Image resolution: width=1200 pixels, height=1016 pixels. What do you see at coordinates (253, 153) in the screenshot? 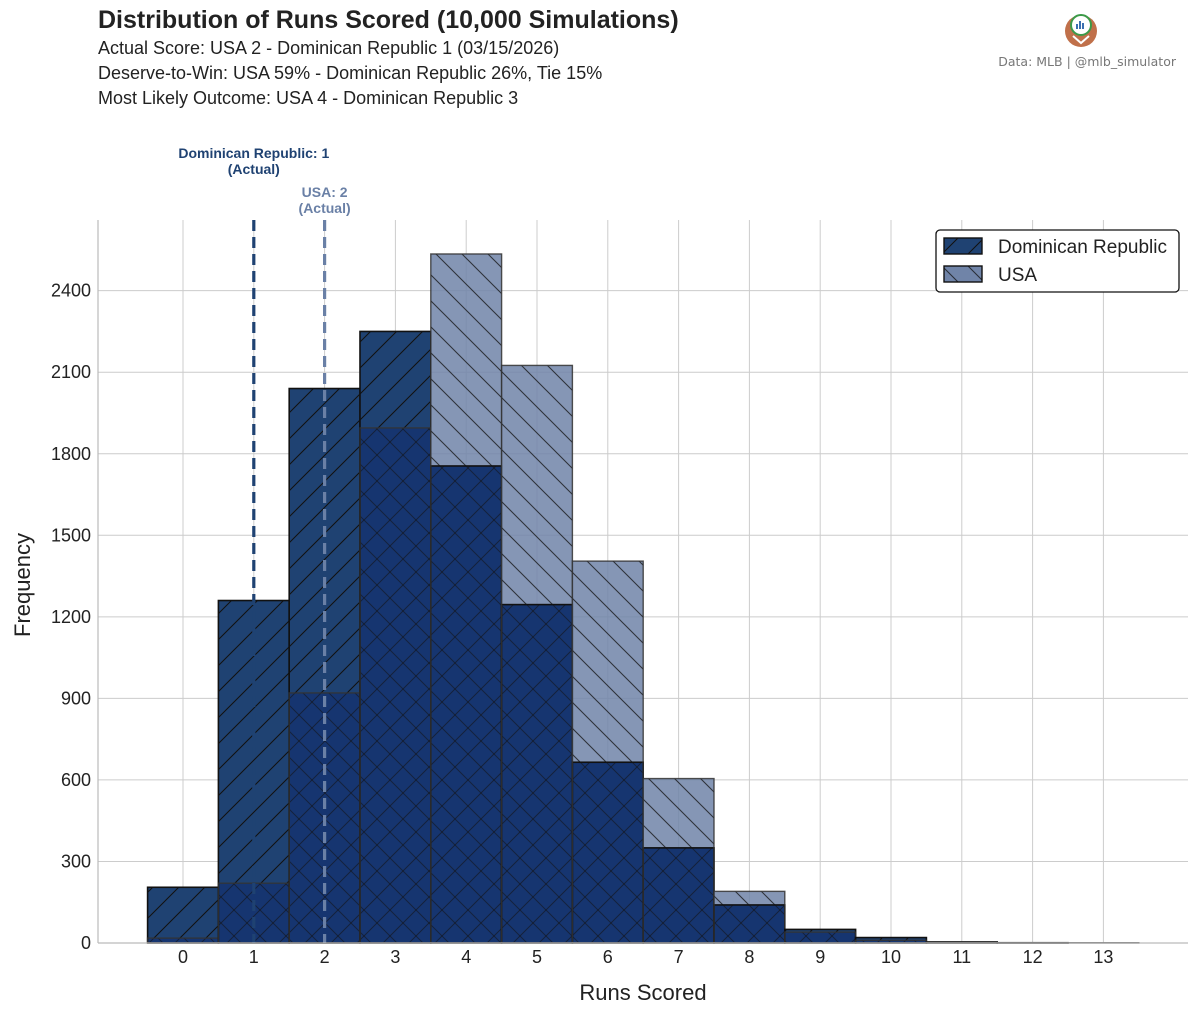
I see `actual-label-dominican-republic: Dominican Republic: 1` at bounding box center [253, 153].